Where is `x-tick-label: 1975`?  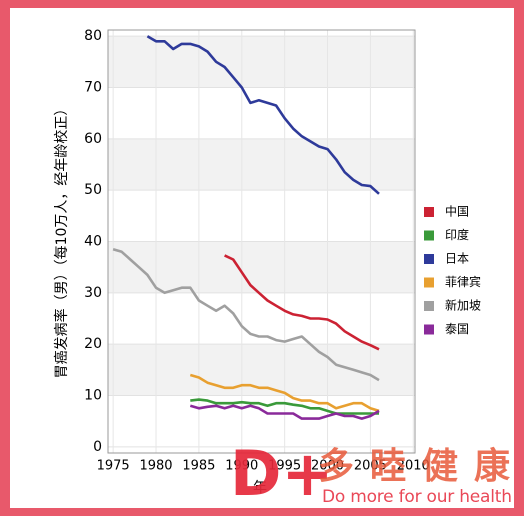
x-tick-label: 1975 is located at coordinates (113, 466).